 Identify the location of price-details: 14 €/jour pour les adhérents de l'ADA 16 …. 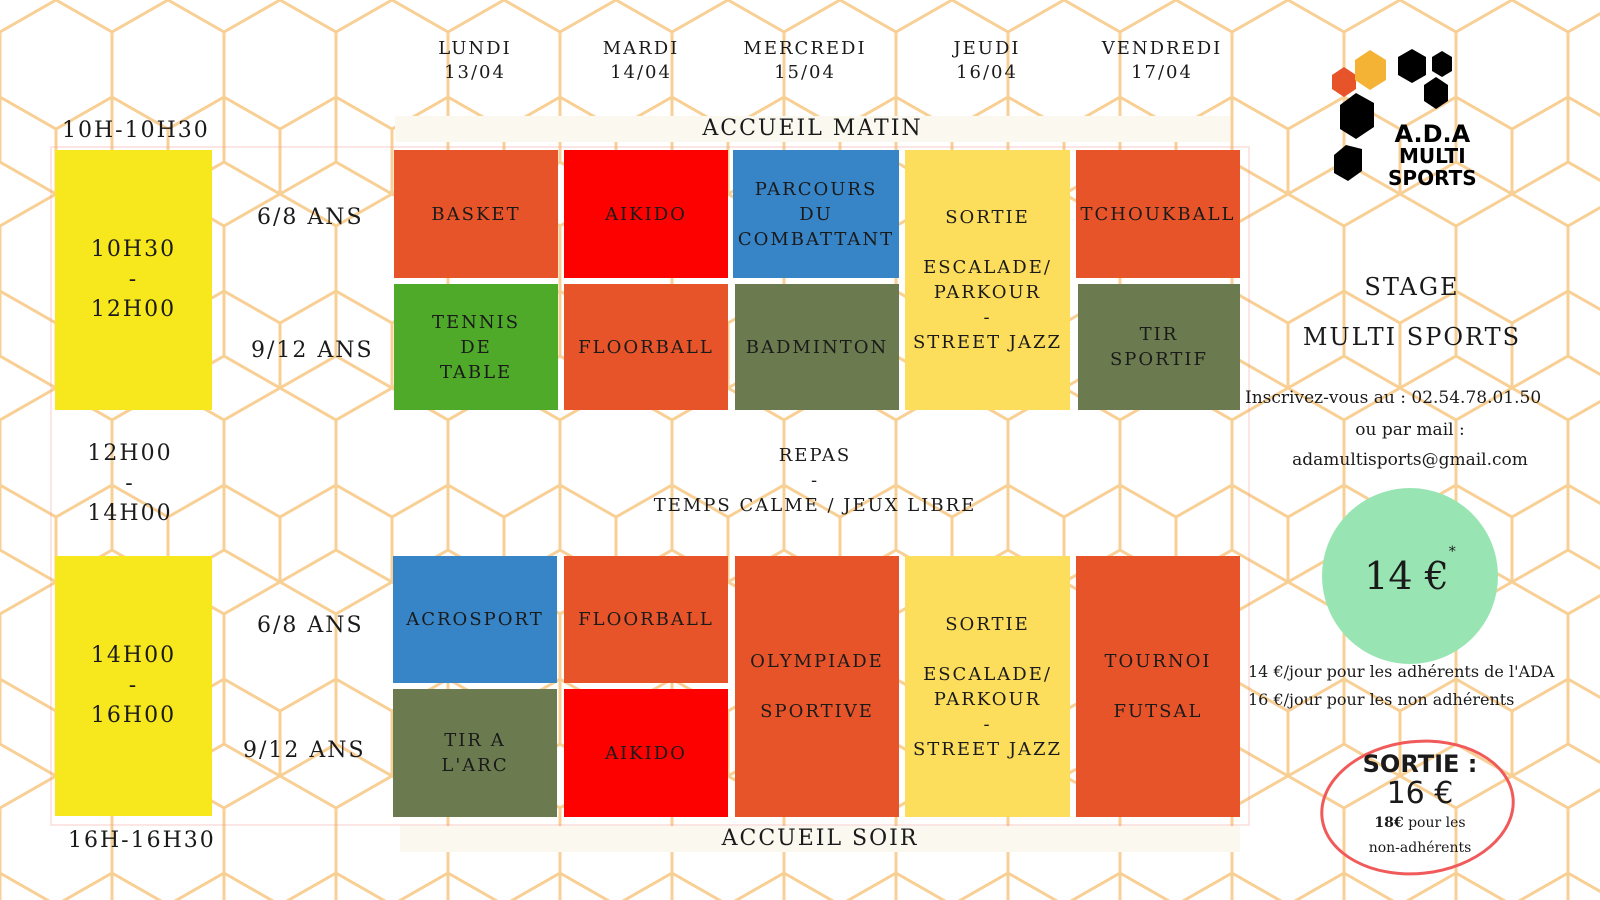
(1401, 685).